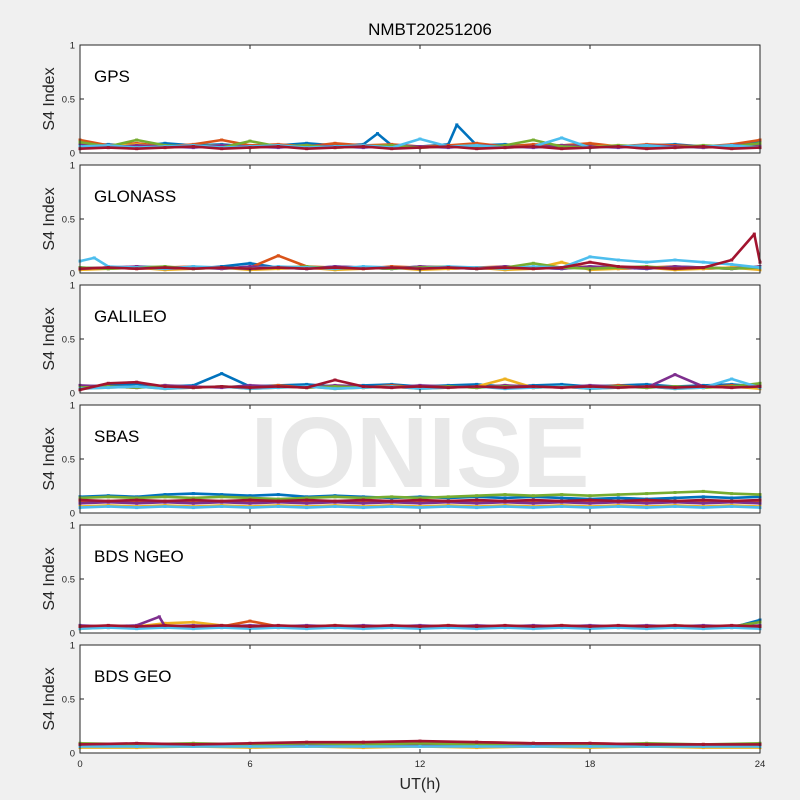  What do you see at coordinates (116, 436) in the screenshot?
I see `panel-label: SBAS` at bounding box center [116, 436].